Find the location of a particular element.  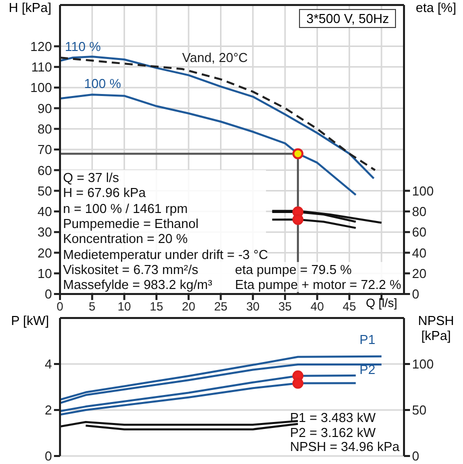

annotation: eta pumpe = 79.5 % is located at coordinates (293, 269).